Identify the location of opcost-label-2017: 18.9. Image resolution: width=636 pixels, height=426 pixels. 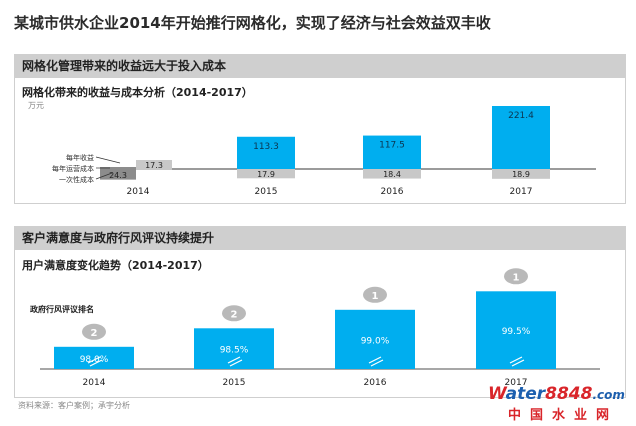
(521, 174).